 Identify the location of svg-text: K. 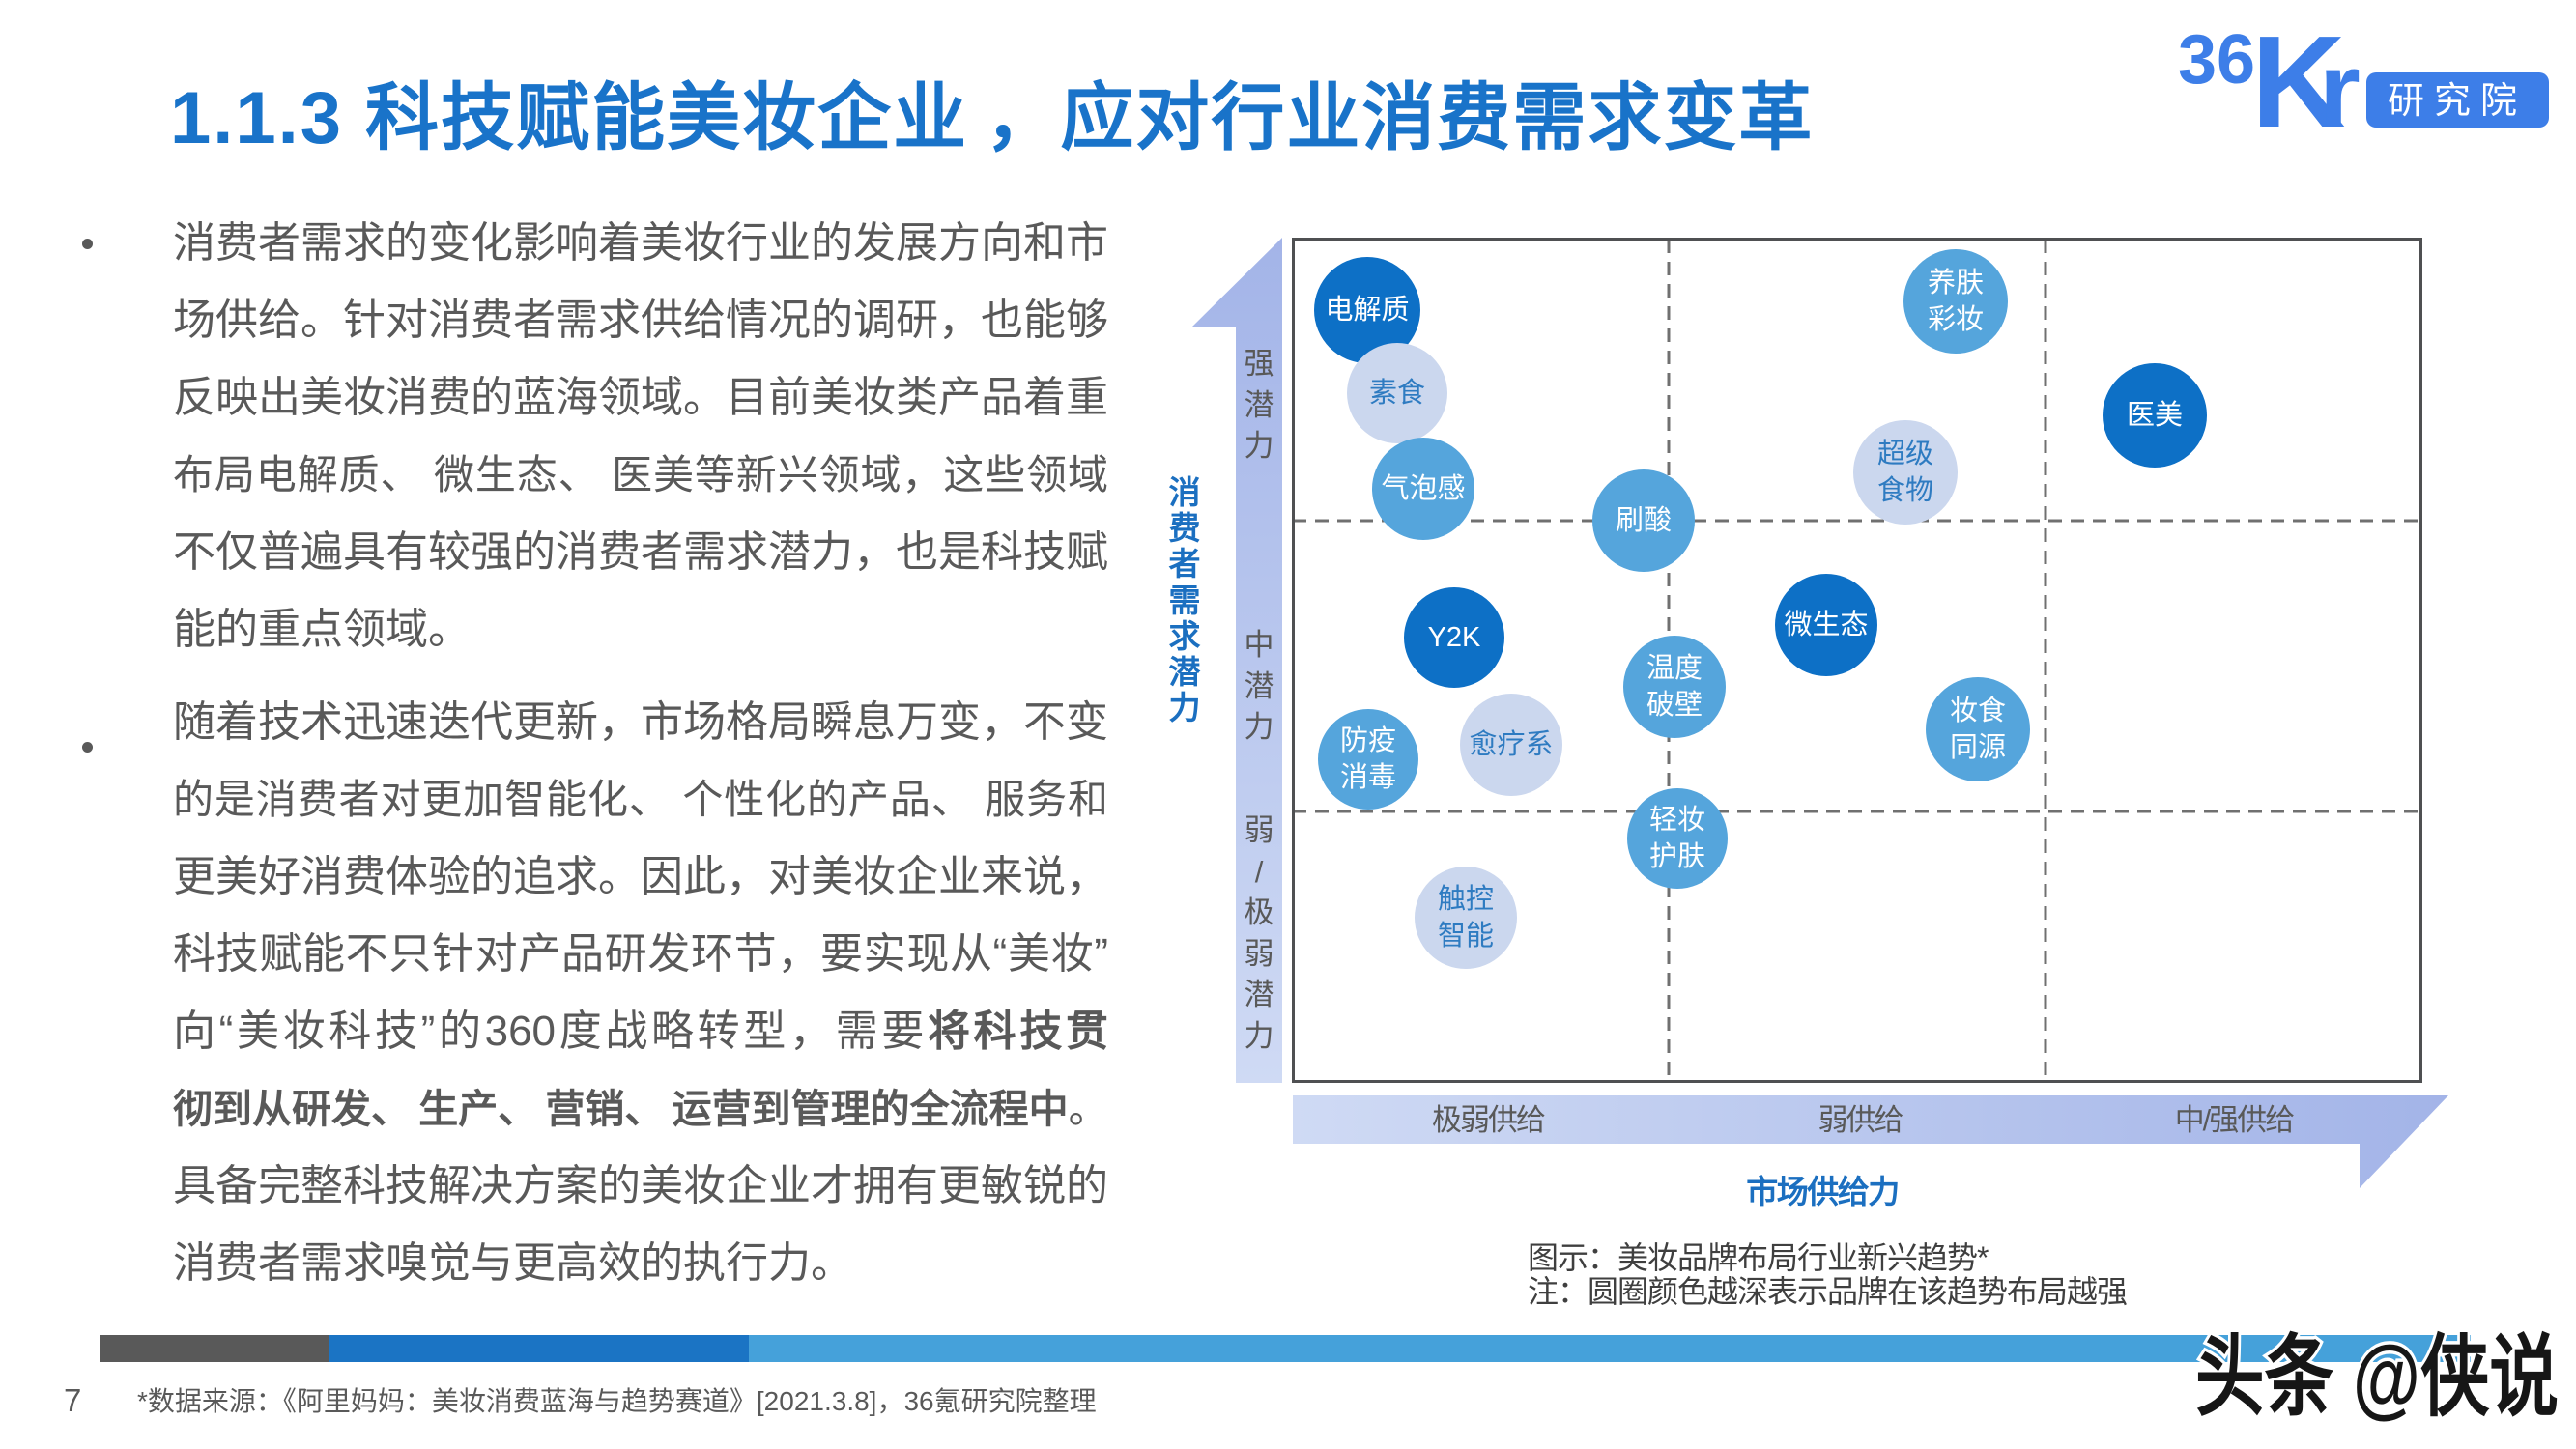
(2299, 77).